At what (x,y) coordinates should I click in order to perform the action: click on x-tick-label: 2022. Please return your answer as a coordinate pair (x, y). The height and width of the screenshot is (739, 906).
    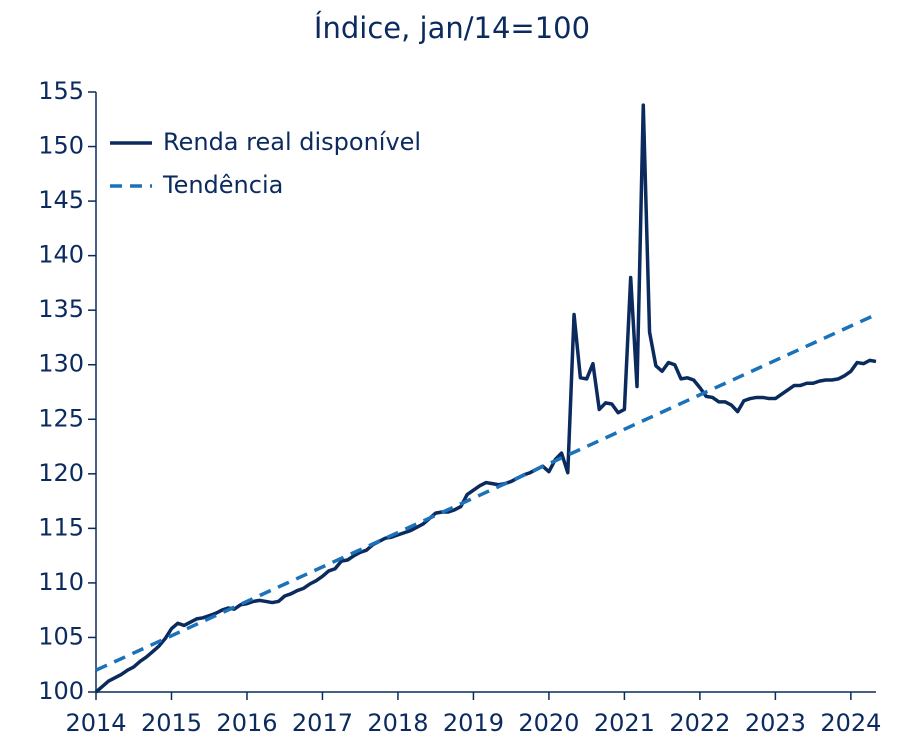
    Looking at the image, I should click on (699, 723).